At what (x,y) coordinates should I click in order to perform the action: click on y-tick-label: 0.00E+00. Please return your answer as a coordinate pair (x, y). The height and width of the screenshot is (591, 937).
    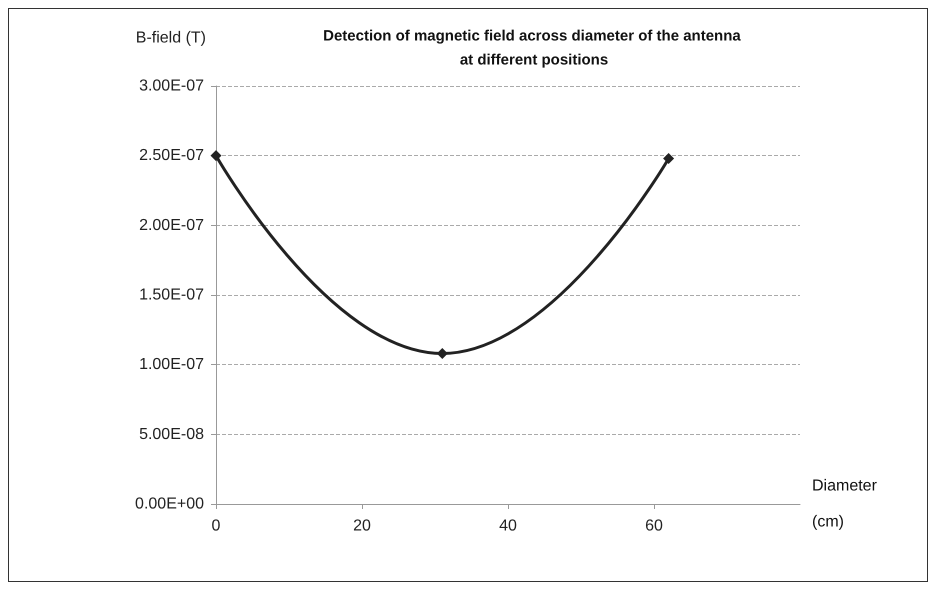
    Looking at the image, I should click on (169, 504).